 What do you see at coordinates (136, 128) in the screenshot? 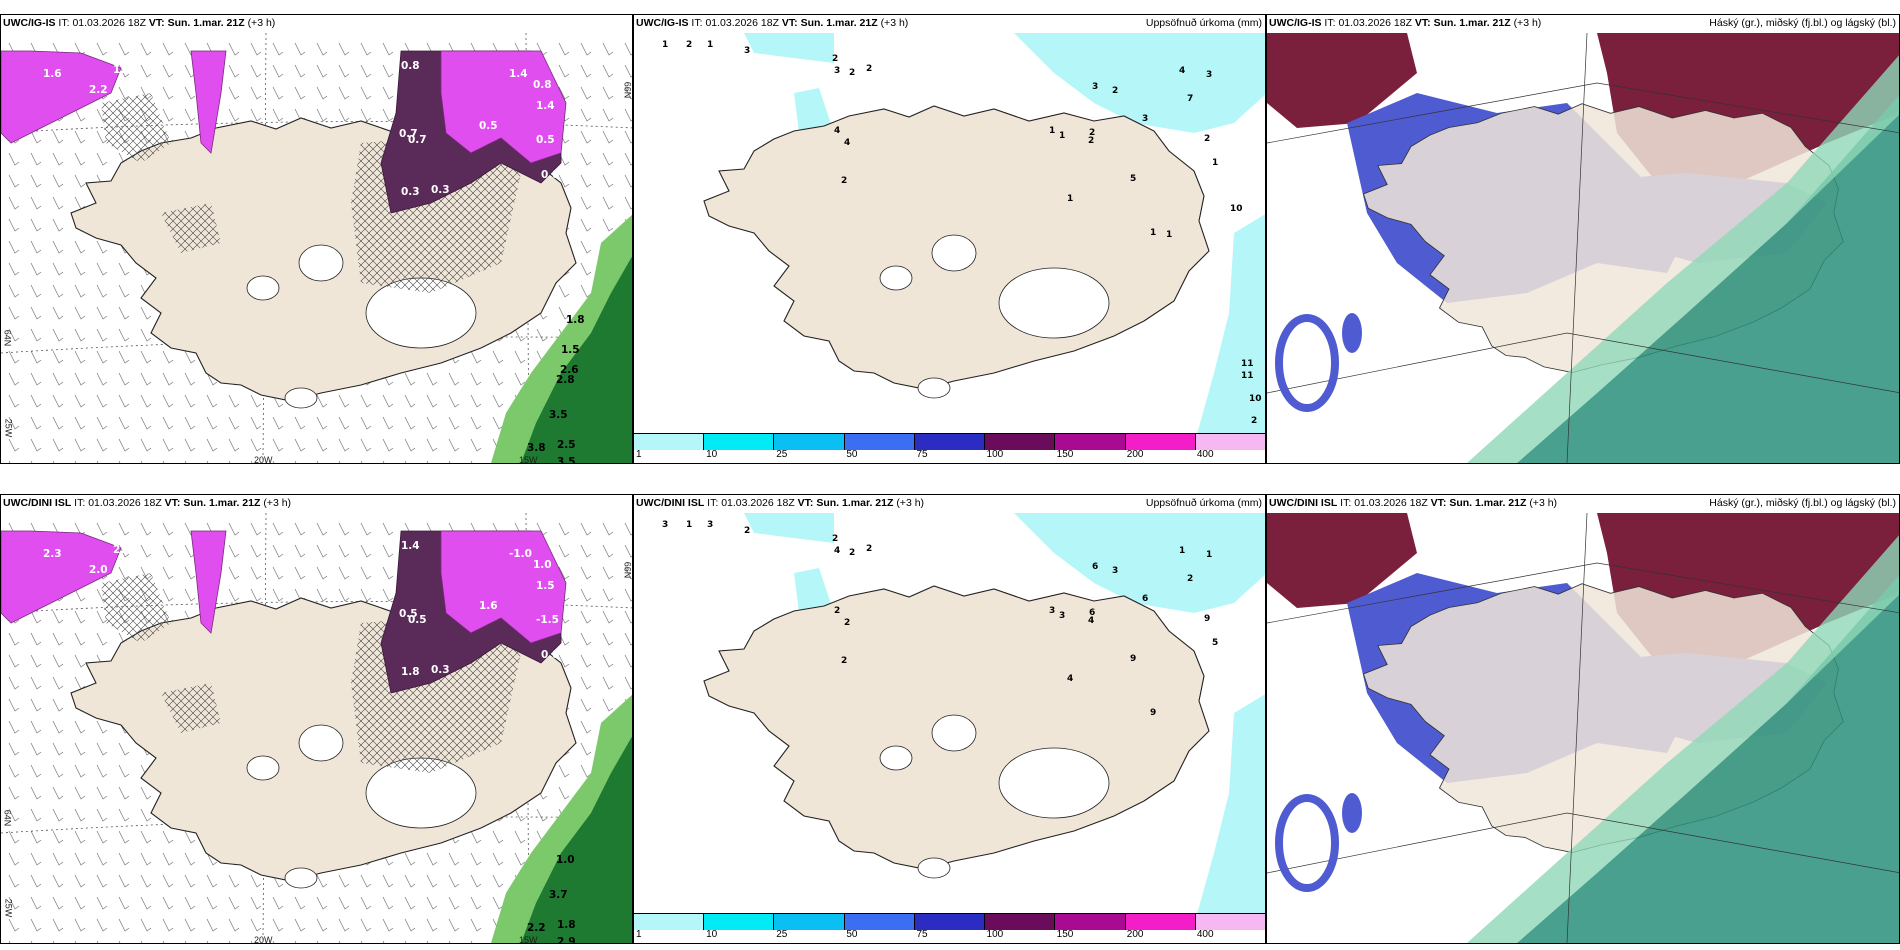
I see `hatched-snow-area` at bounding box center [136, 128].